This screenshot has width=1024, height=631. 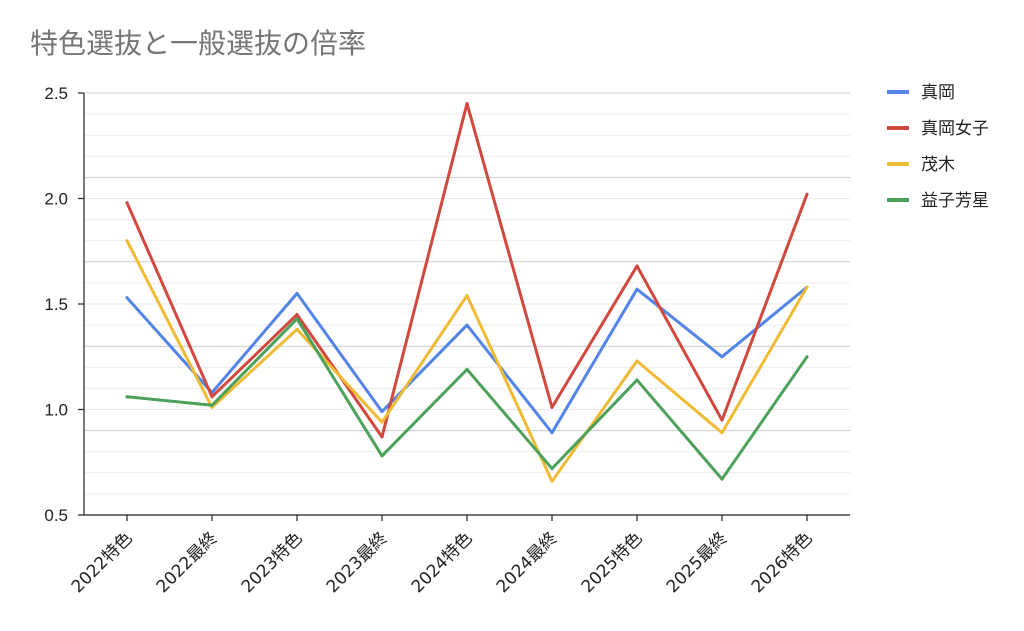 I want to click on x-tick-label: 2025特色, so click(x=612, y=562).